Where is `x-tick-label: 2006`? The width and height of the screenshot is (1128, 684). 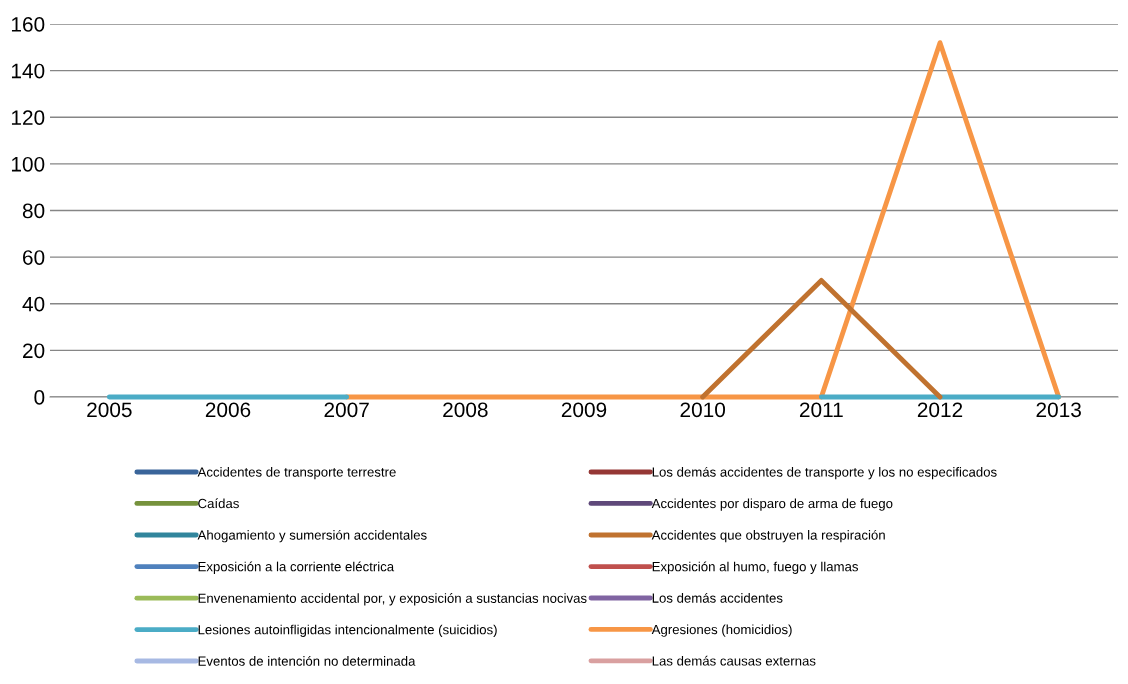
x-tick-label: 2006 is located at coordinates (228, 410).